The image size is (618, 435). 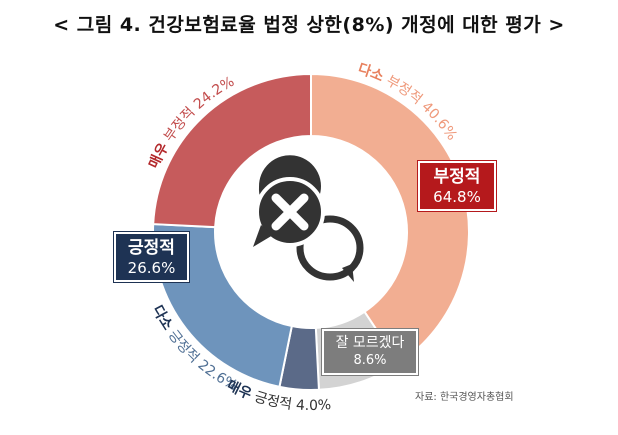 I want to click on unknown-box: 잘 모르겠다 8.6%, so click(x=370, y=352).